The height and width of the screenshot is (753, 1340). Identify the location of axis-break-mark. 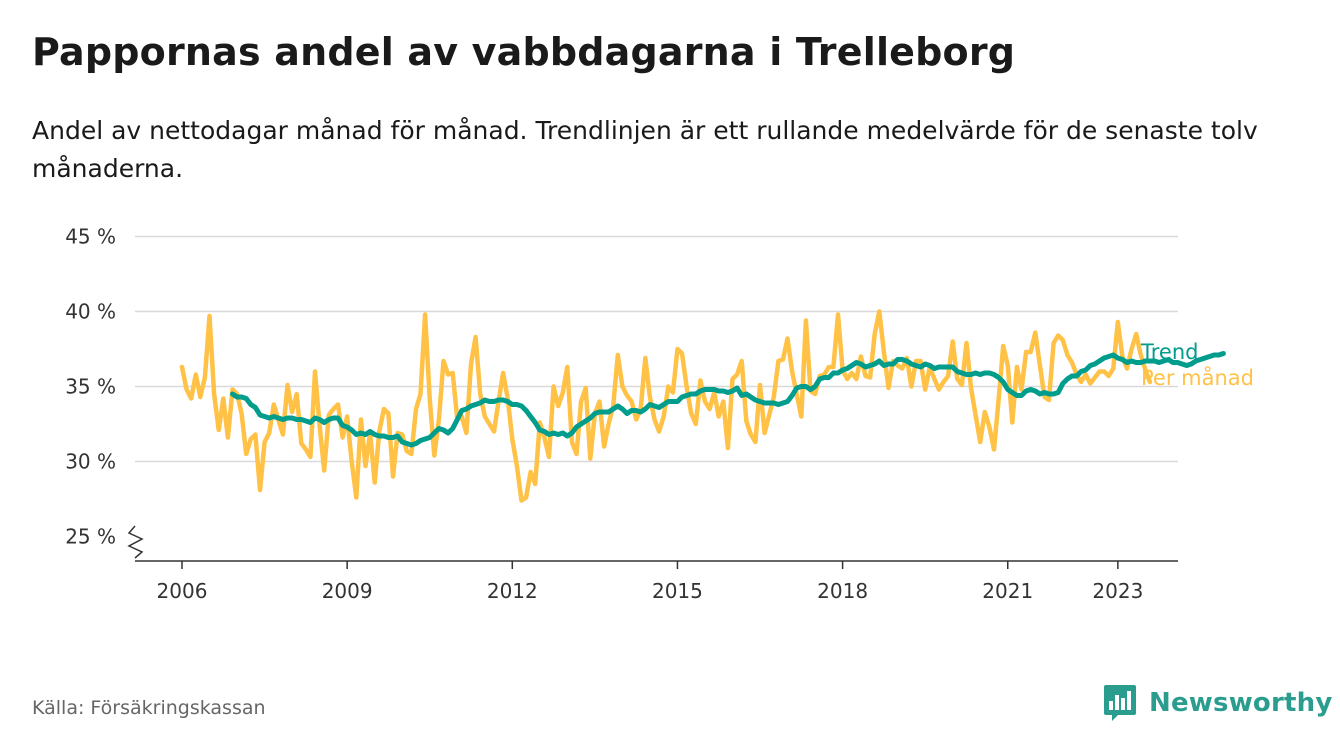
(135, 542).